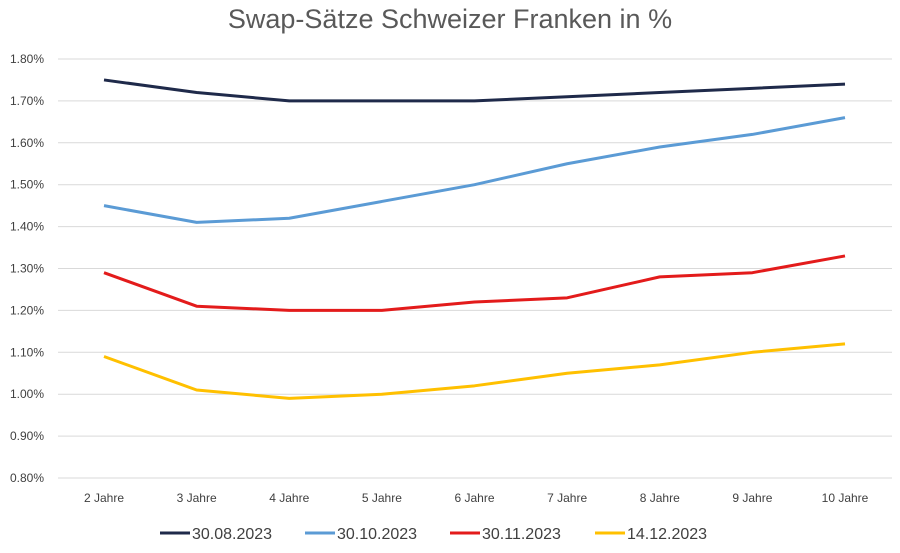 This screenshot has width=900, height=553. Describe the element at coordinates (27, 269) in the screenshot. I see `y-tick-label: 1.30%` at that location.